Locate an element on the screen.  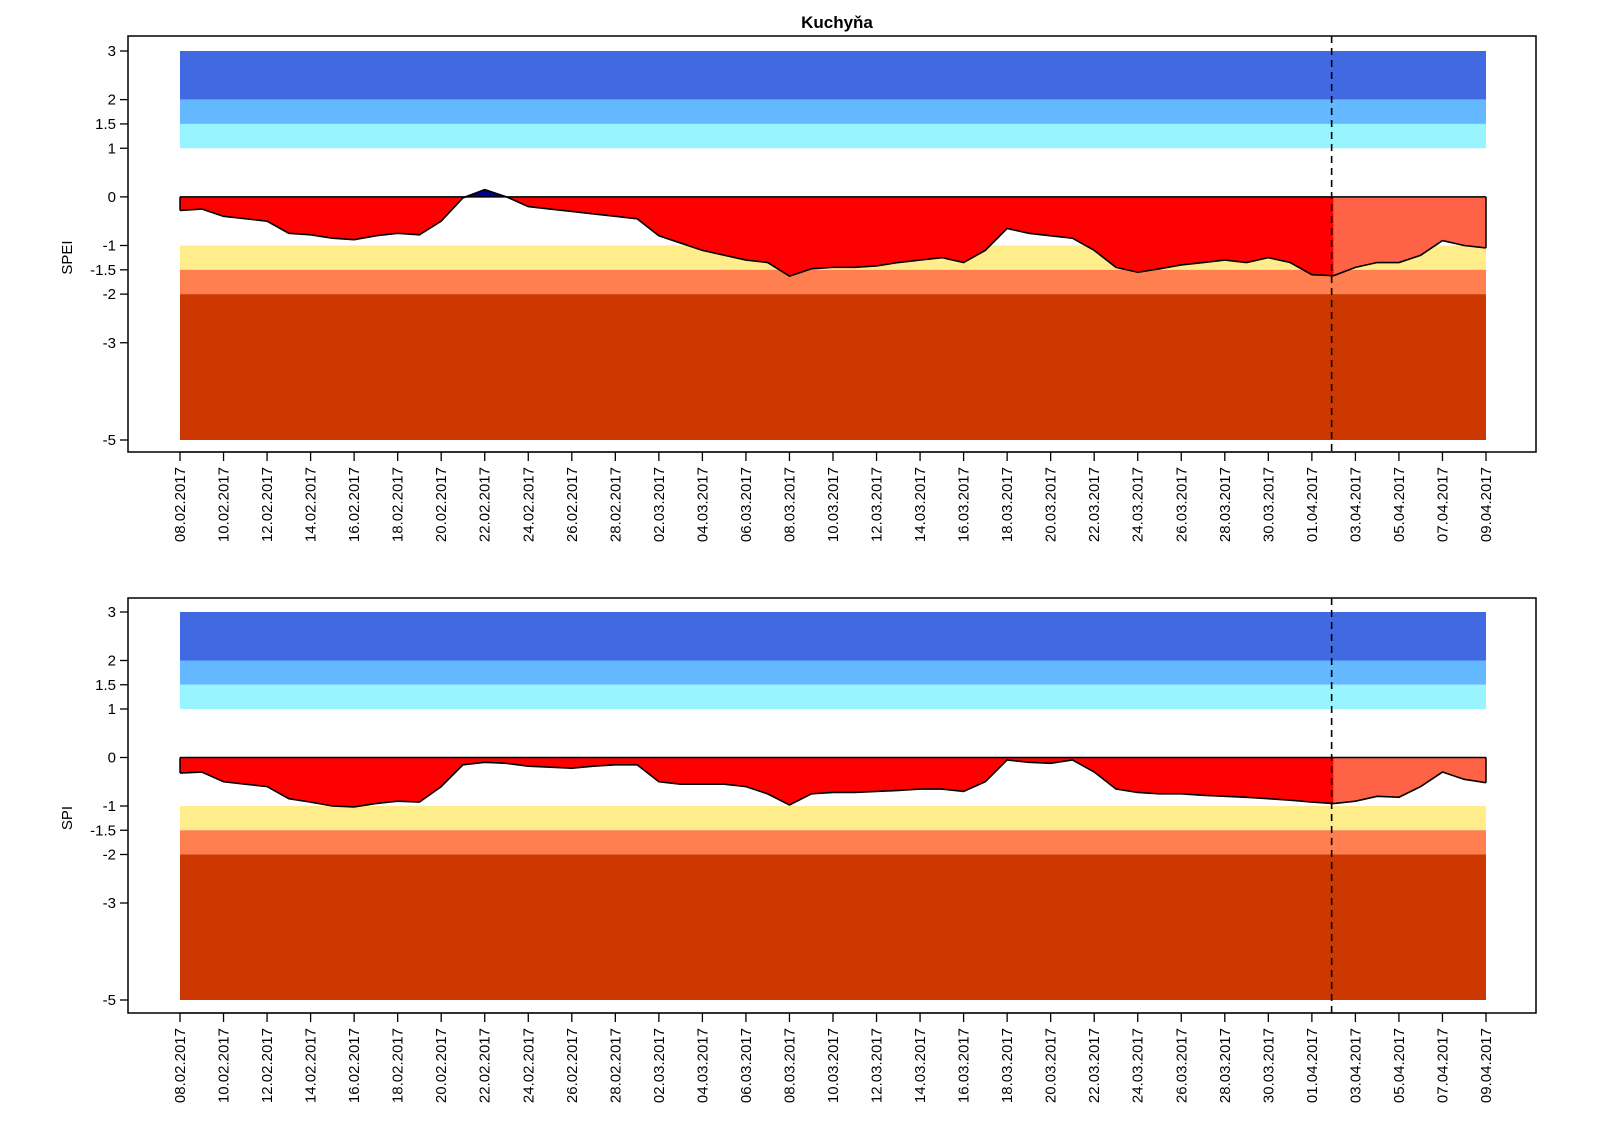
y-tick-label: 1 is located at coordinates (112, 148).